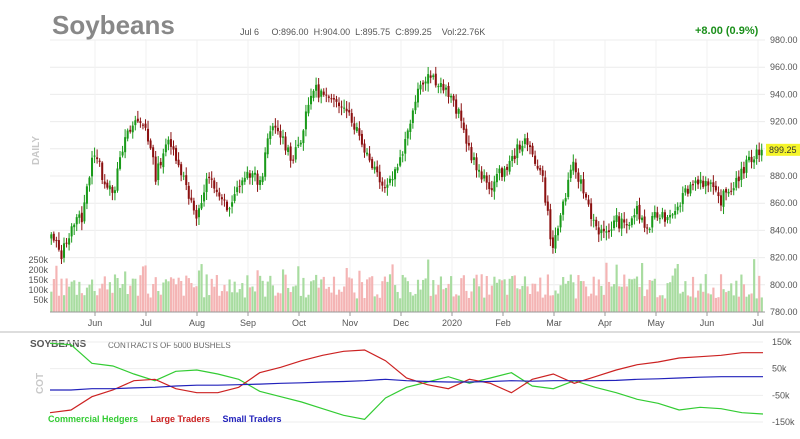  What do you see at coordinates (727, 31) in the screenshot?
I see `price-change: +8.00 (0.9%)` at bounding box center [727, 31].